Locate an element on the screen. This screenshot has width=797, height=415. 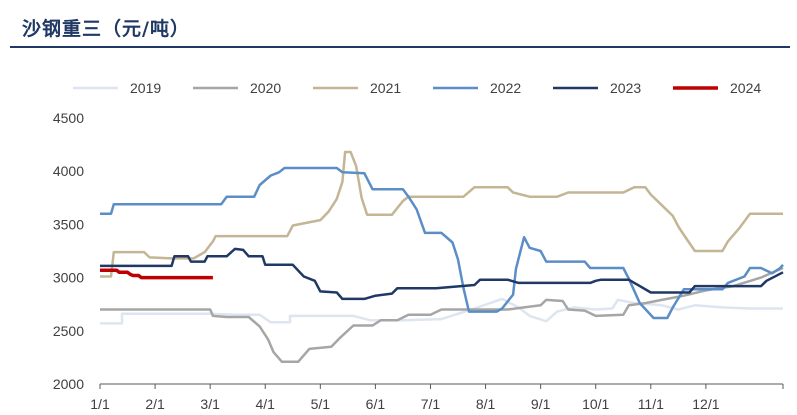
x-tick-label: 1/1 is located at coordinates (100, 404).